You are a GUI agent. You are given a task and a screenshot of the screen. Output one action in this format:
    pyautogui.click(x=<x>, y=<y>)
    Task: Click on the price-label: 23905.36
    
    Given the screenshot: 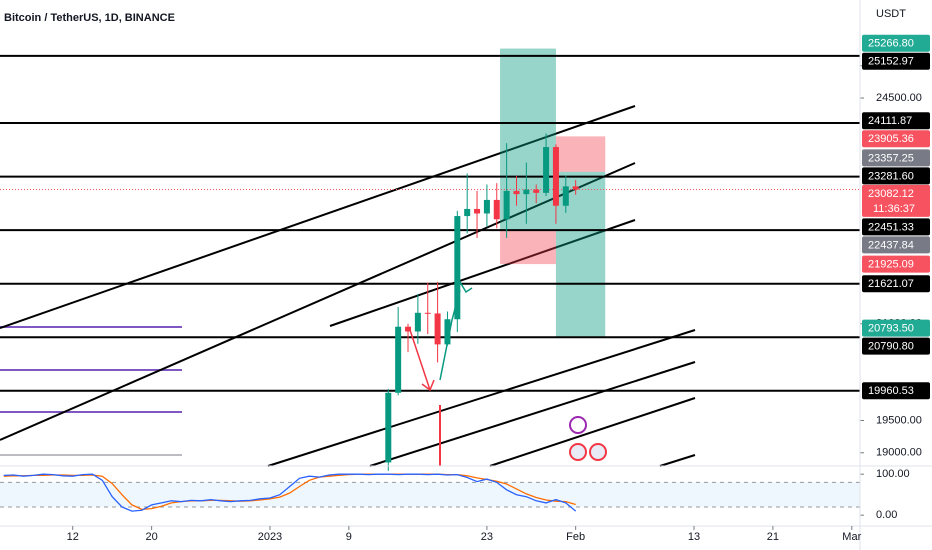 What is the action you would take?
    pyautogui.click(x=891, y=139)
    